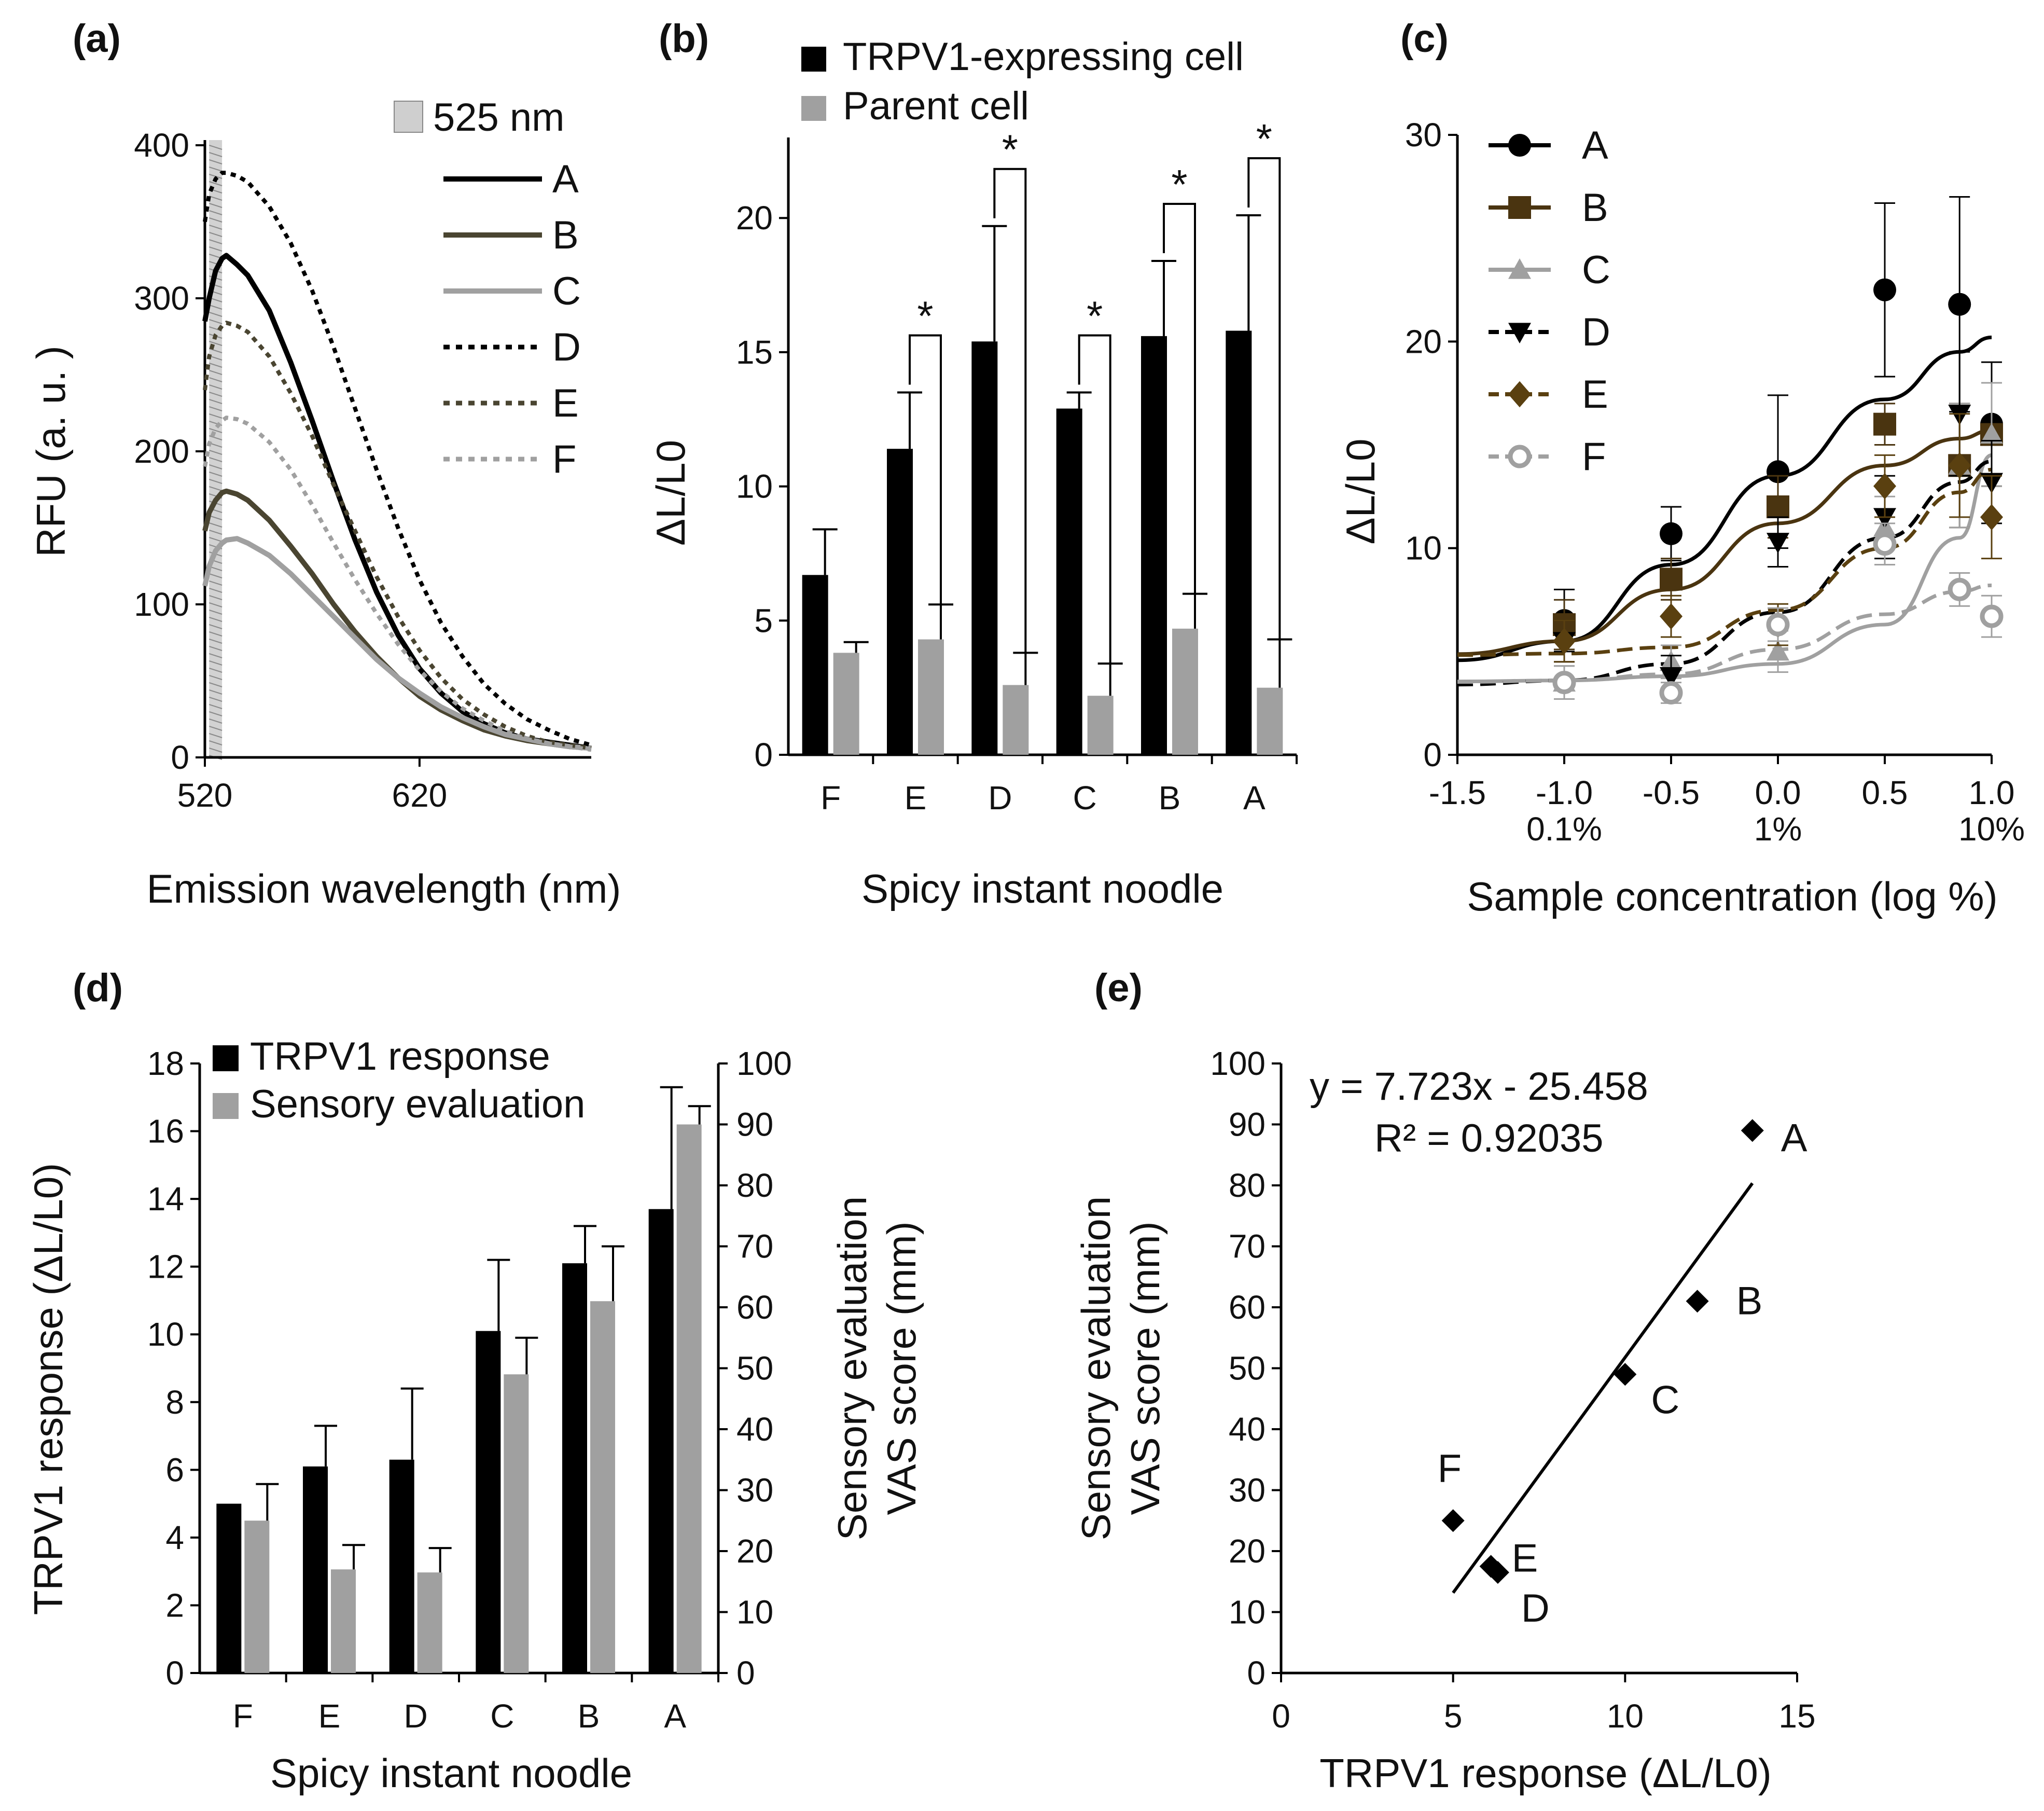 This screenshot has height=1811, width=2044. What do you see at coordinates (1594, 457) in the screenshot?
I see `legend-label-c-f: F` at bounding box center [1594, 457].